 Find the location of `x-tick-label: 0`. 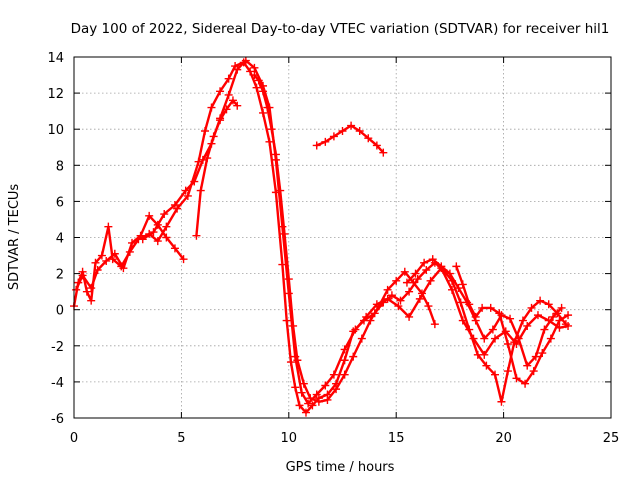

x-tick-label: 0 is located at coordinates (74, 438).